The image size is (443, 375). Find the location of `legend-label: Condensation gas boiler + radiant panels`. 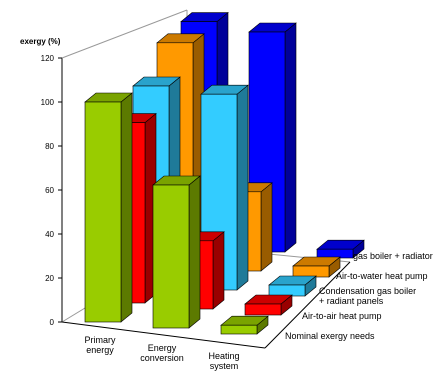

legend-label: Condensation gas boiler + radiant panels is located at coordinates (367, 296).